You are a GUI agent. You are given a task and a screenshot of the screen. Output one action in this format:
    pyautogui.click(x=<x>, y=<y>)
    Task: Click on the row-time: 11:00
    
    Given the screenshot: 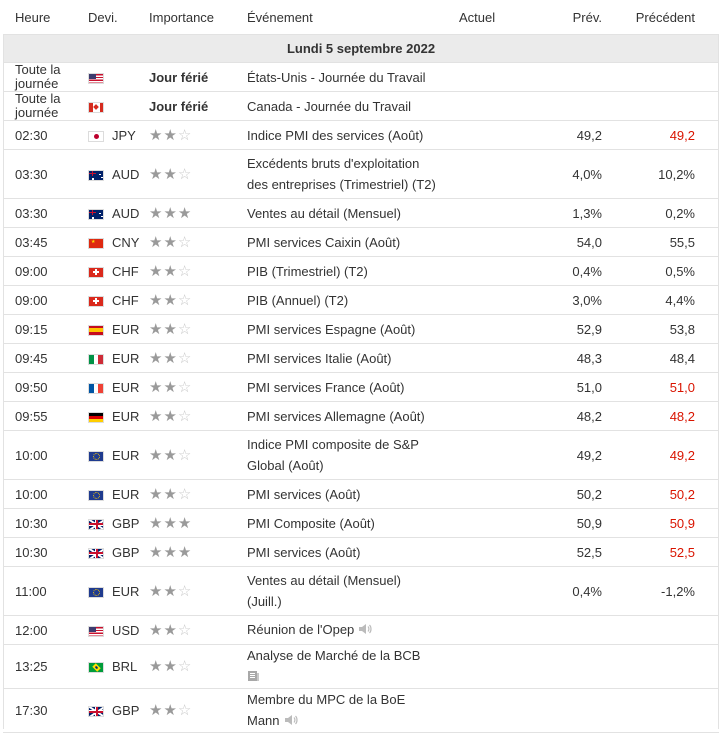 What is the action you would take?
    pyautogui.click(x=39, y=591)
    